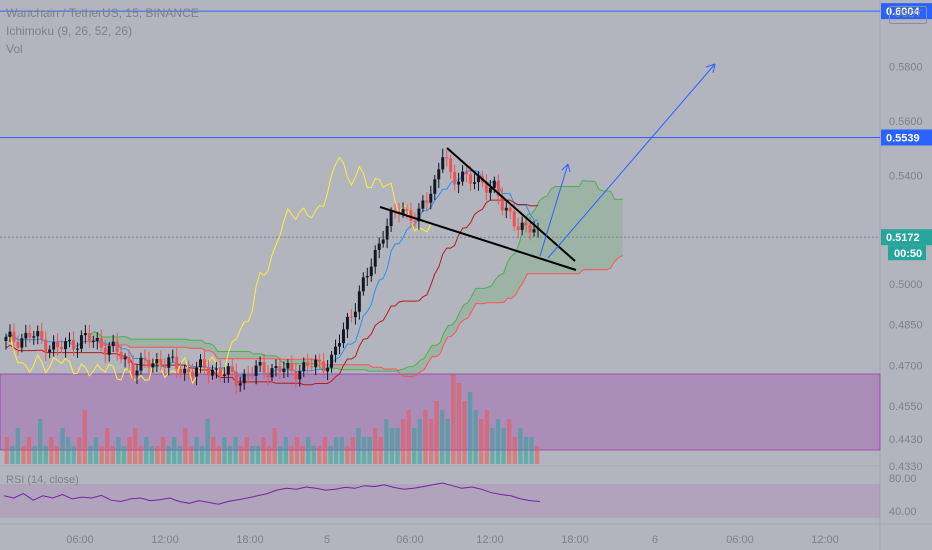 Image resolution: width=932 pixels, height=550 pixels. I want to click on last-price-tag: 0.5172 00:50, so click(906, 245).